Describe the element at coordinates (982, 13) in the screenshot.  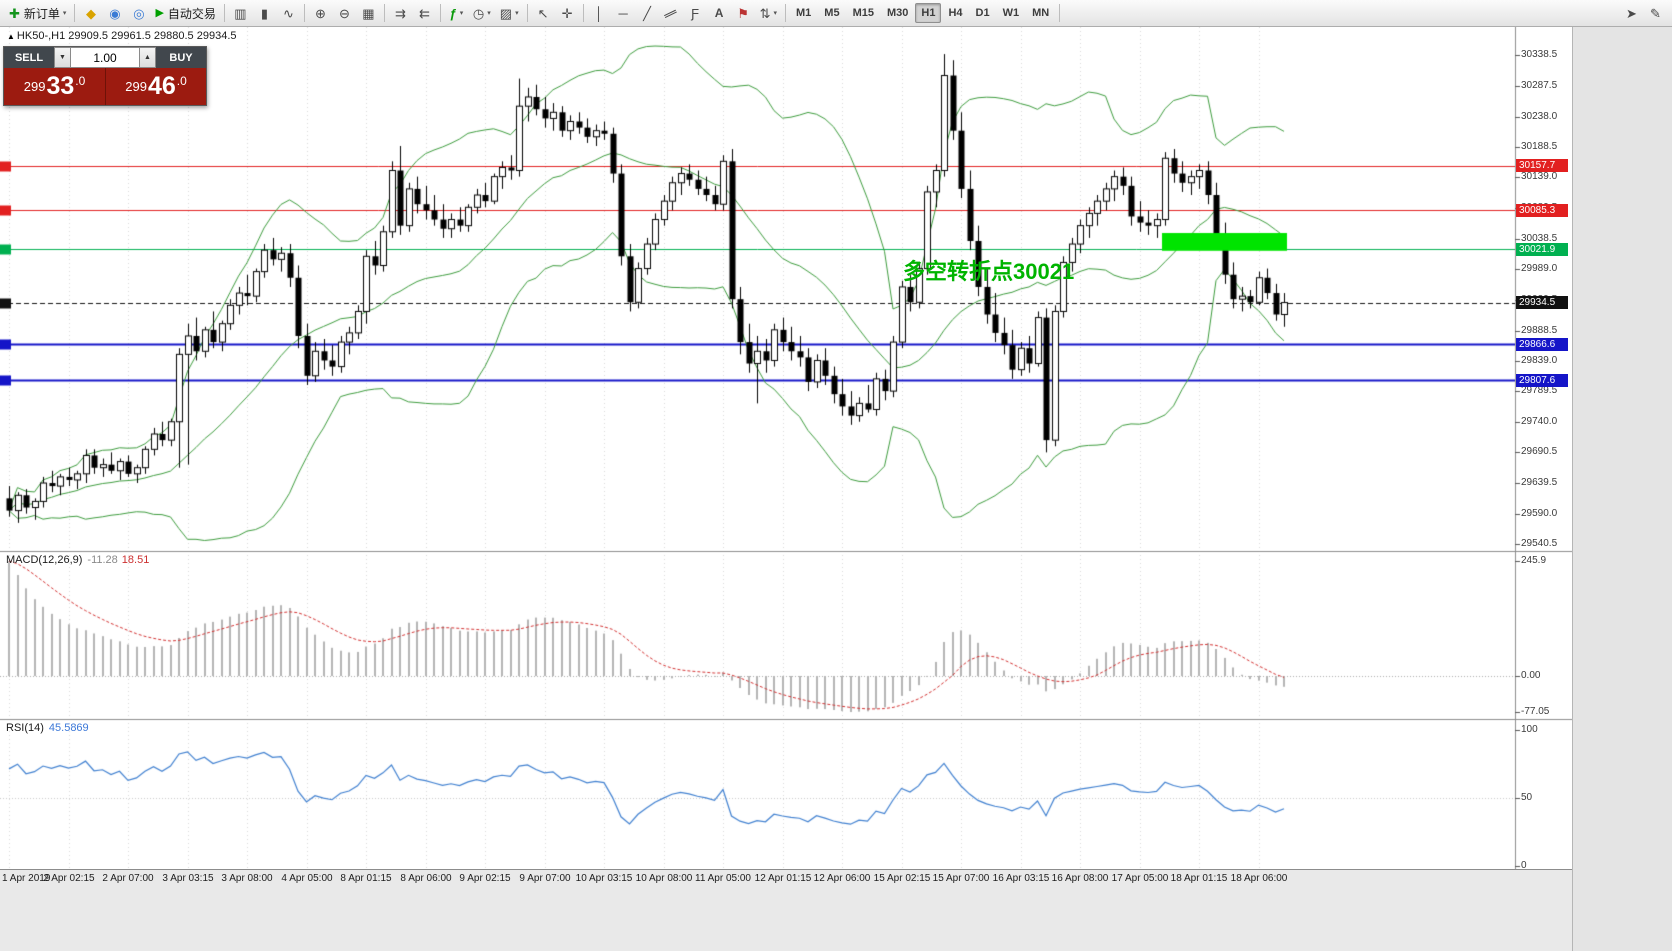
I see `timeframe-d1: D1` at that location.